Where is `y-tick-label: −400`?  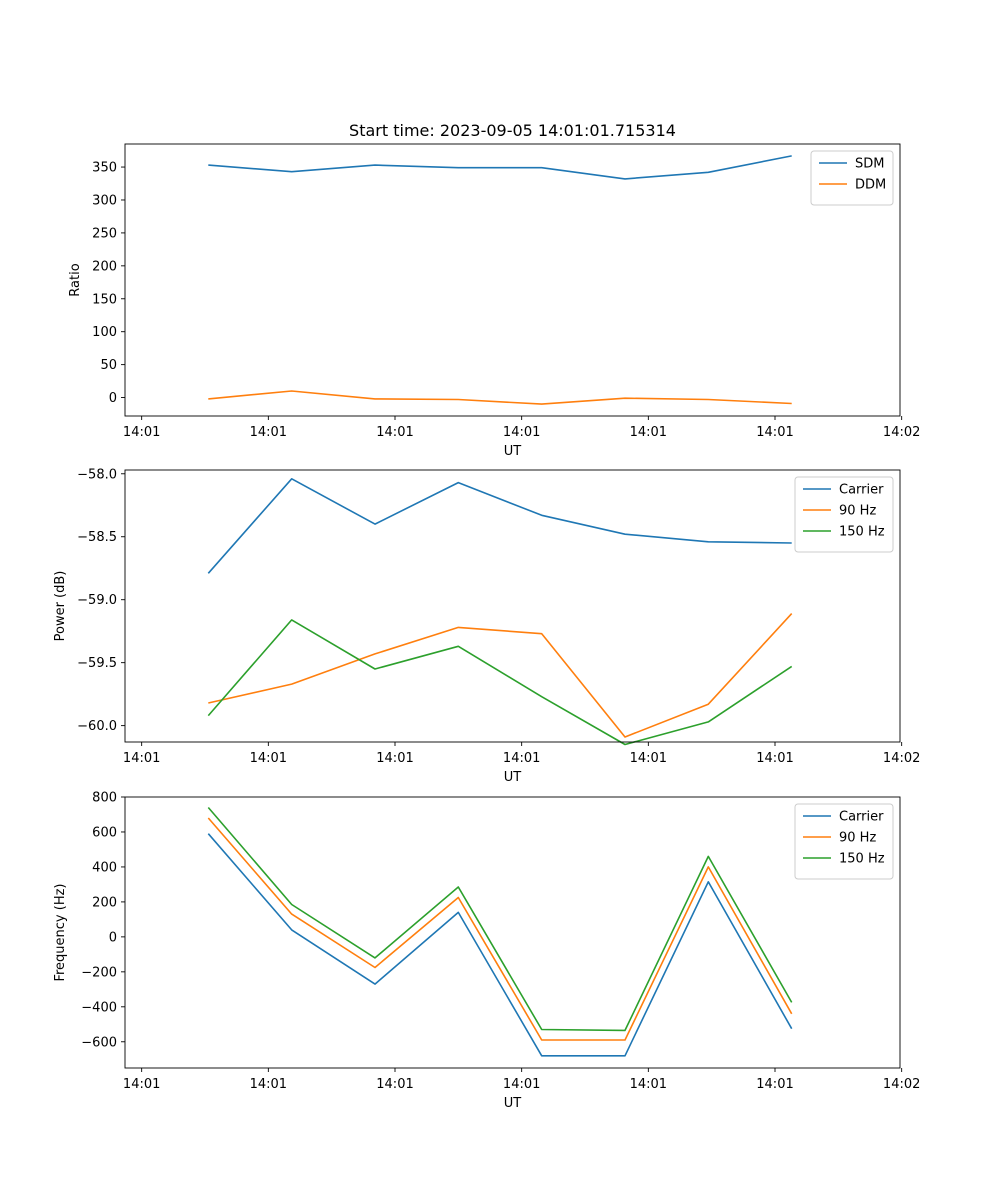 y-tick-label: −400 is located at coordinates (99, 1007).